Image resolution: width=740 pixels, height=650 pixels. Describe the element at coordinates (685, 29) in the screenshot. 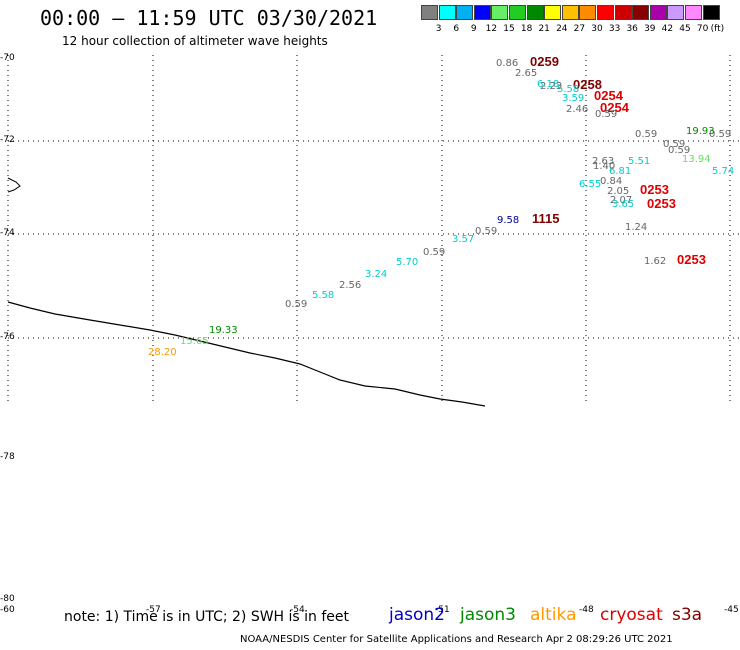

I see `legend-label: 45` at that location.